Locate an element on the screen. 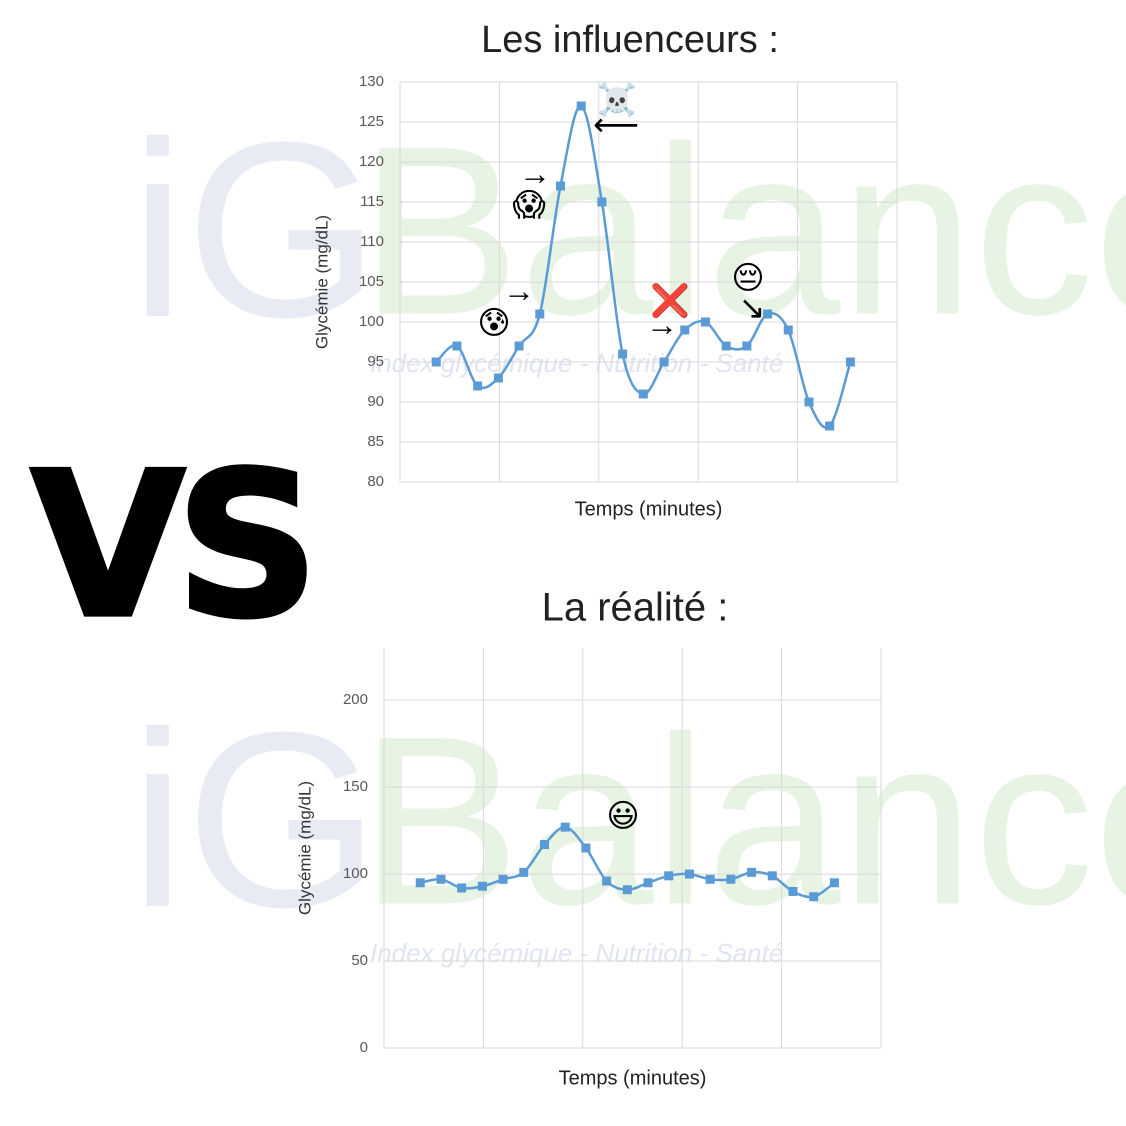 This screenshot has width=1126, height=1126. line is located at coordinates (643, 266).